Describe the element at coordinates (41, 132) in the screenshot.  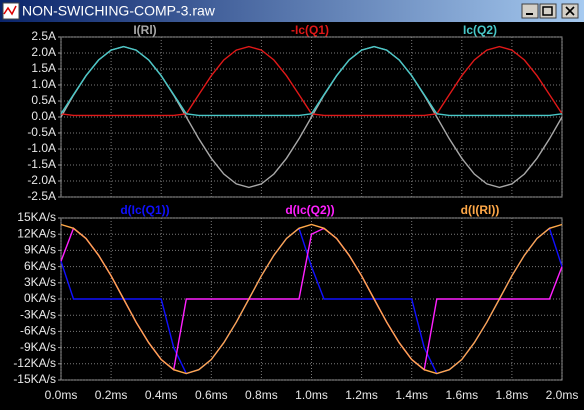
I see `y-tick-label: -0.5A` at that location.